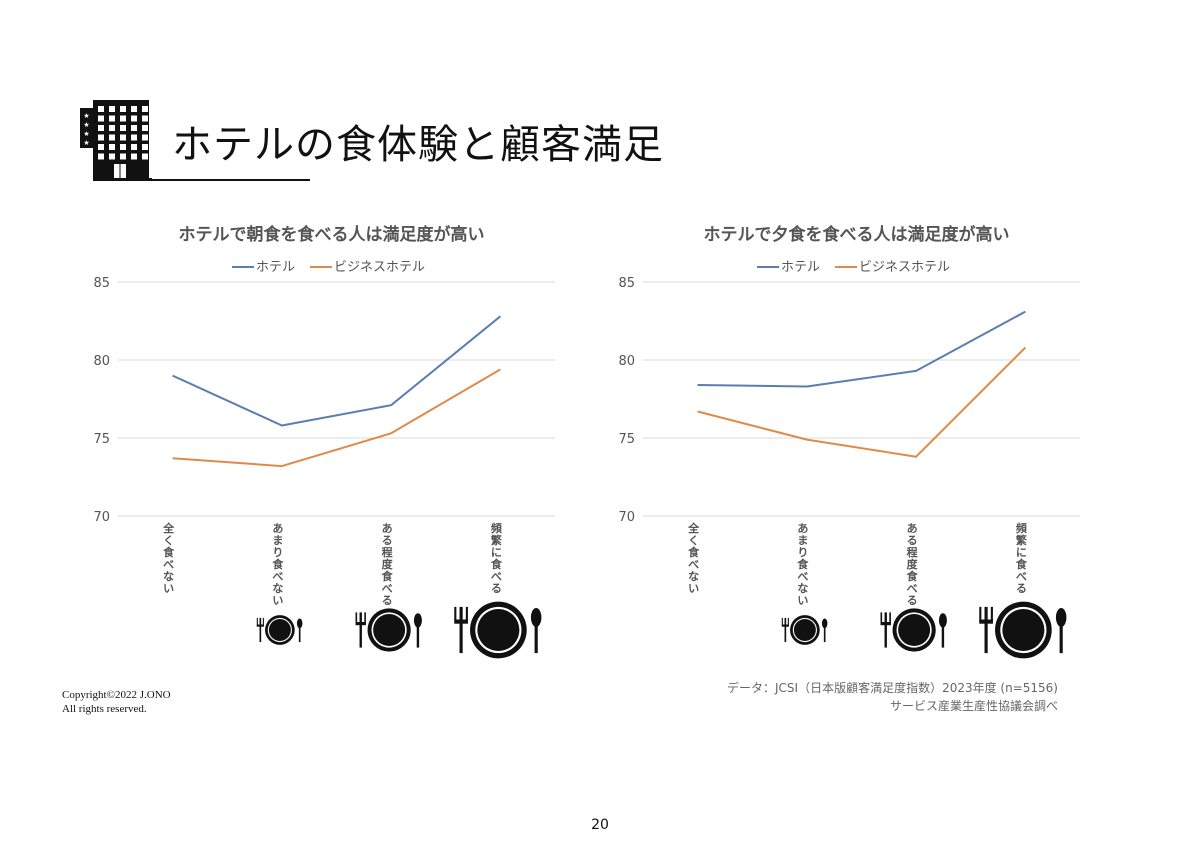 The image size is (1200, 849). I want to click on chart-title: ホテルで夕食を食べる人は満足度が高い, so click(857, 234).